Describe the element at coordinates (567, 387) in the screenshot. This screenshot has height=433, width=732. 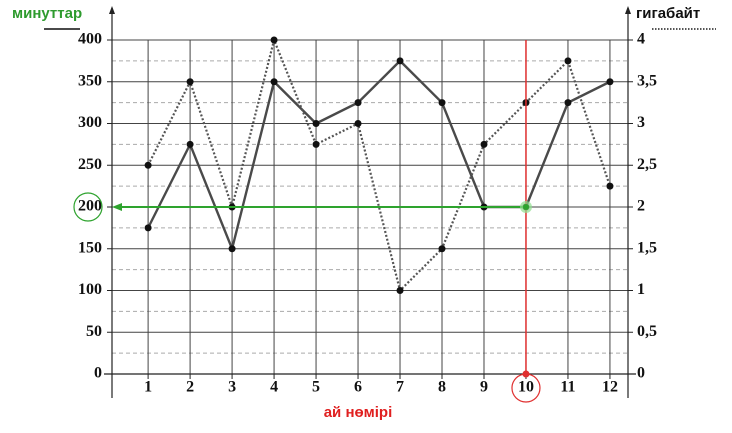
I see `x-tick-label: 11` at that location.